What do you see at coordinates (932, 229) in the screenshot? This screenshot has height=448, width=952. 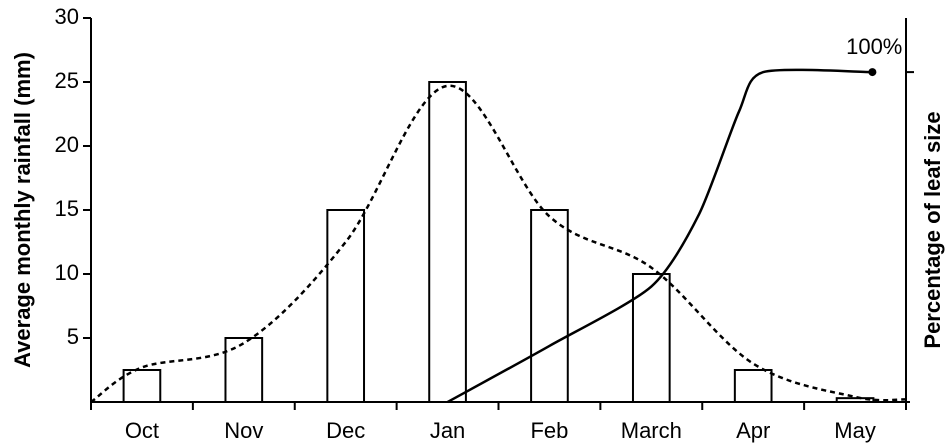 I see `y2-axis-label: Percentage of leaf size` at bounding box center [932, 229].